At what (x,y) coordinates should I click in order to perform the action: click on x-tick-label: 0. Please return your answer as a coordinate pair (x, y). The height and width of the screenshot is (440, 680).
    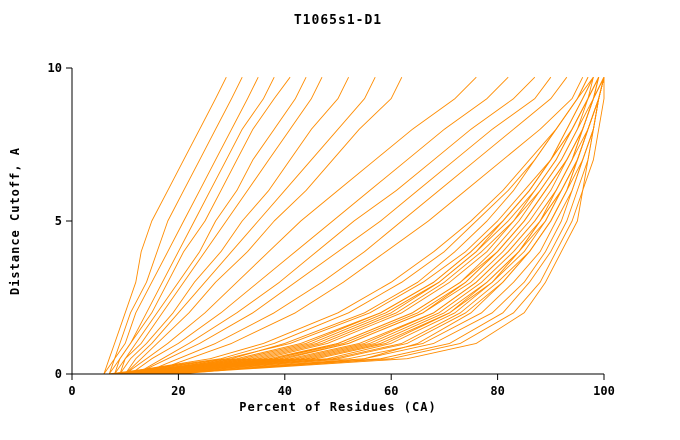
    Looking at the image, I should click on (71, 391).